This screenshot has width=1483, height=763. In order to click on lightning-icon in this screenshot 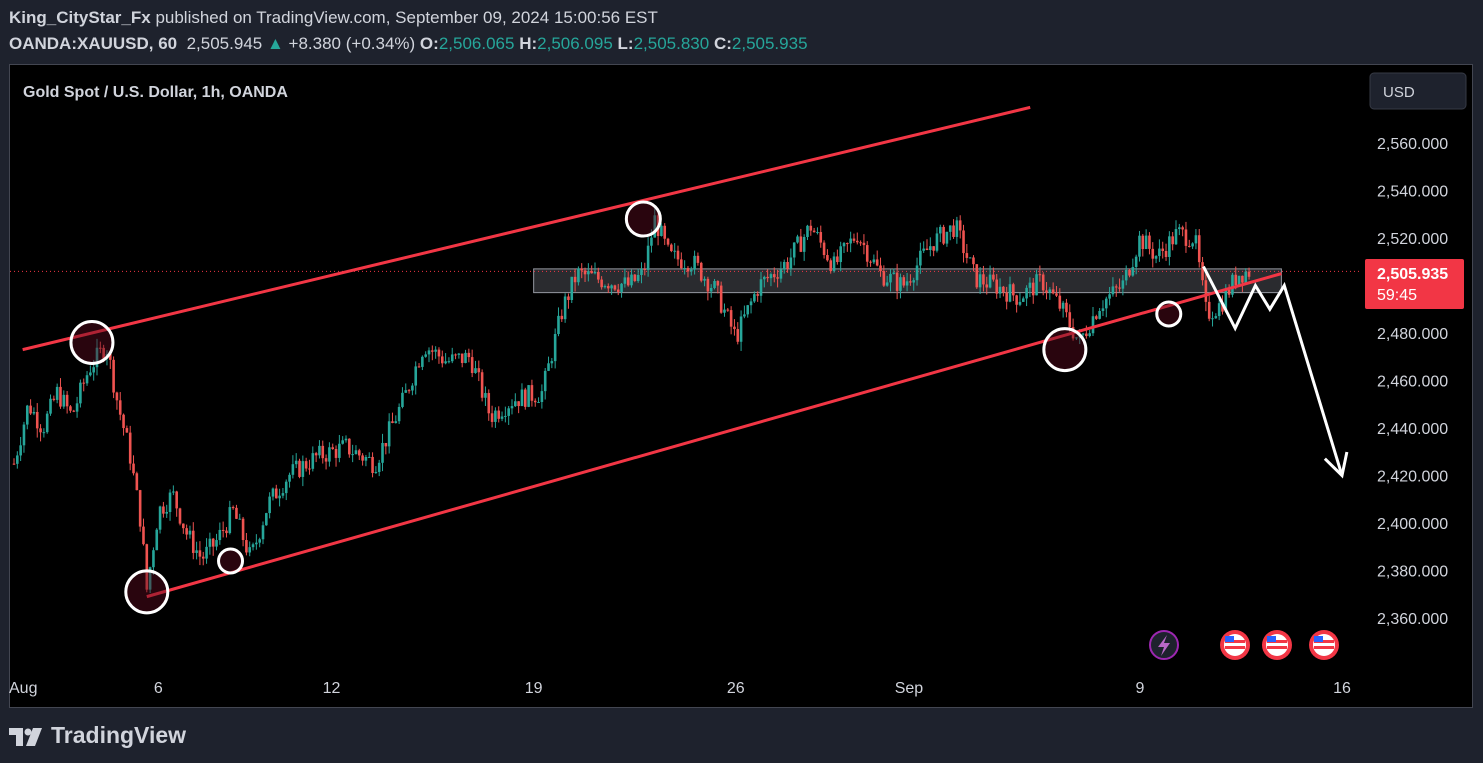, I will do `click(1164, 645)`.